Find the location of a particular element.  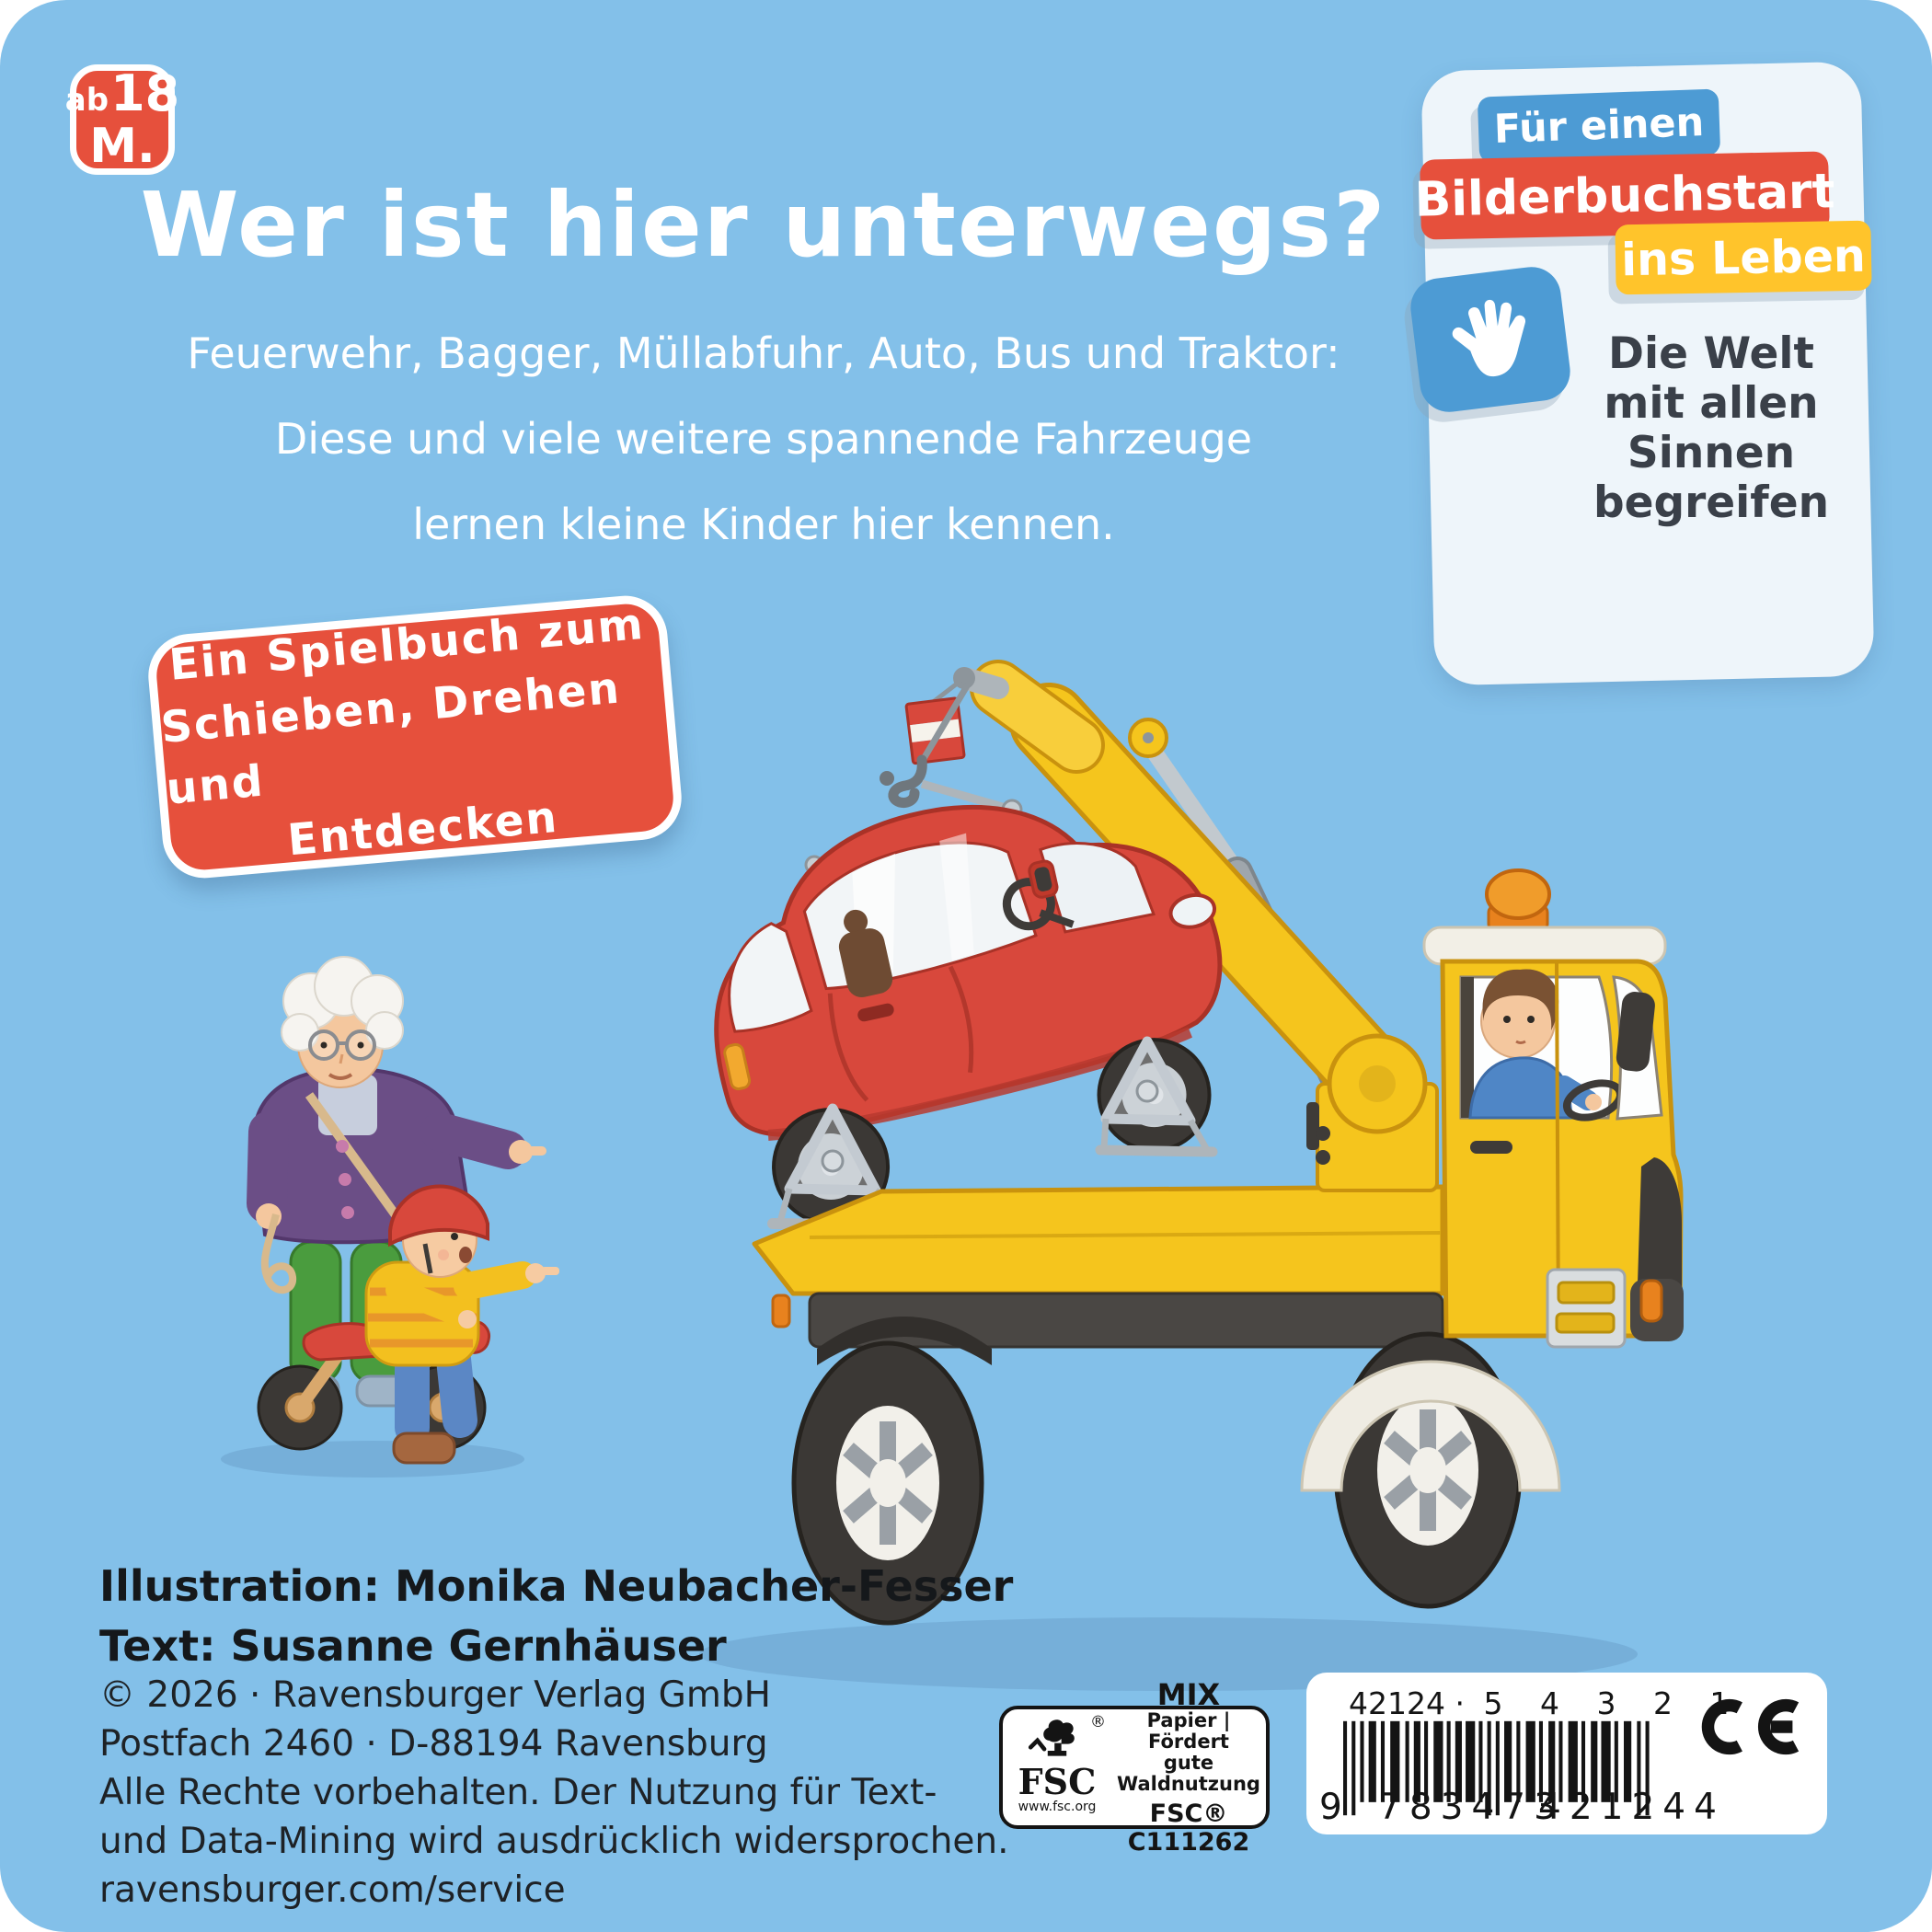

fsc-grade: MIX is located at coordinates (1188, 1694).